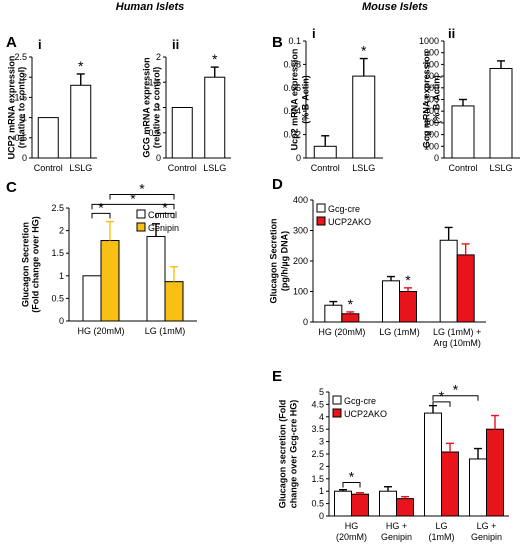  Describe the element at coordinates (457, 337) in the screenshot. I see `category-label: LG (1mM) + Arg (10mM)` at that location.